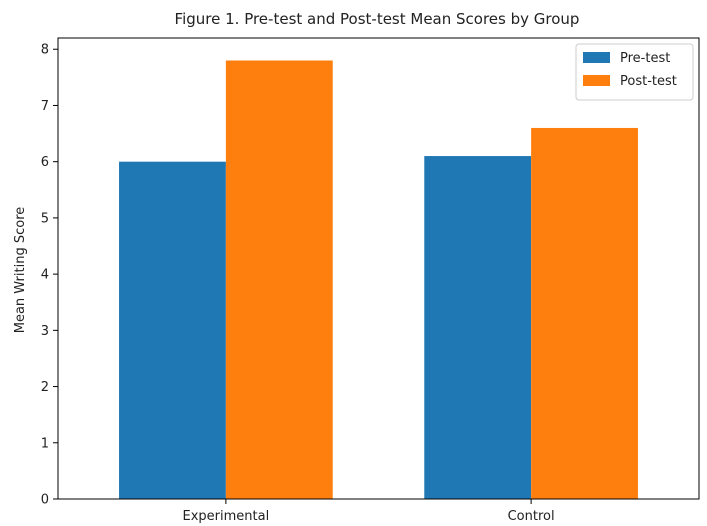 Image resolution: width=707 pixels, height=526 pixels. Describe the element at coordinates (584, 313) in the screenshot. I see `bar-post-test-control` at that location.